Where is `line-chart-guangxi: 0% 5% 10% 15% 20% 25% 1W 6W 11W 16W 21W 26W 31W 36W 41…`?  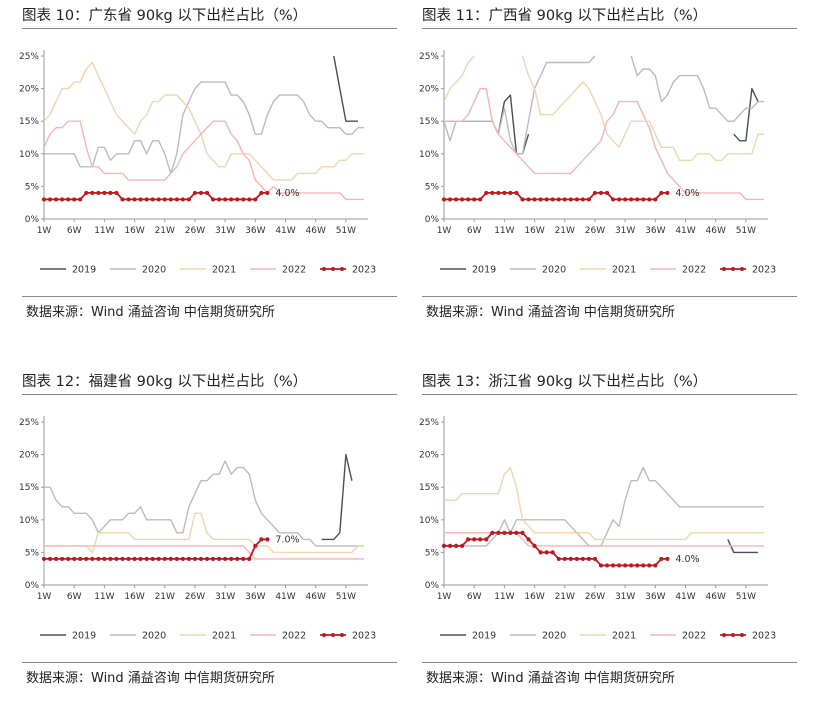
line-chart-guangxi: 0% 5% 10% 15% 20% 25% 1W 6W 11W 16W 21W 26W 31W 36W 41… is located at coordinates (597, 163).